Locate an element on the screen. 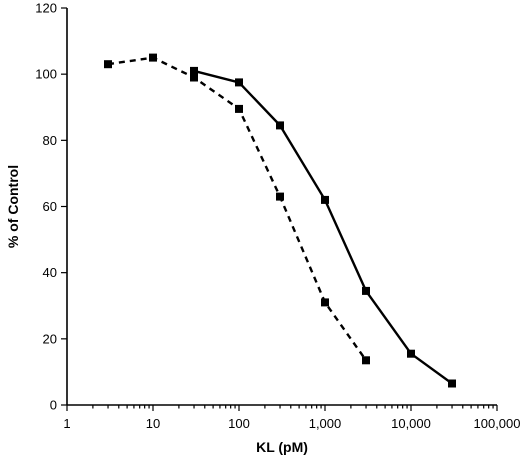 This screenshot has height=465, width=520. y-tick-label: 80 is located at coordinates (50, 140).